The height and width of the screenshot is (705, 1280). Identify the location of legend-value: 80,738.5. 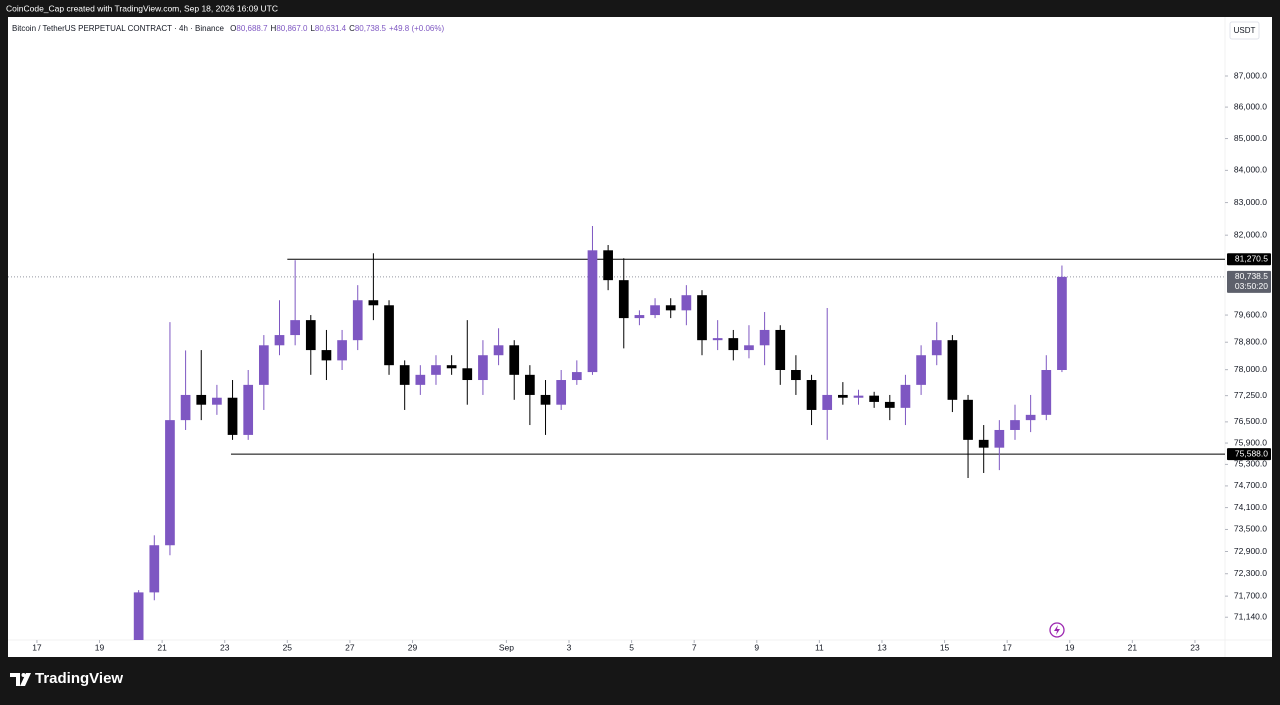
(371, 28).